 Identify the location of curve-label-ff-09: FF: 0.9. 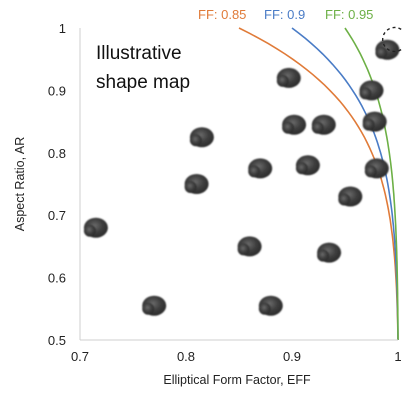
(284, 14).